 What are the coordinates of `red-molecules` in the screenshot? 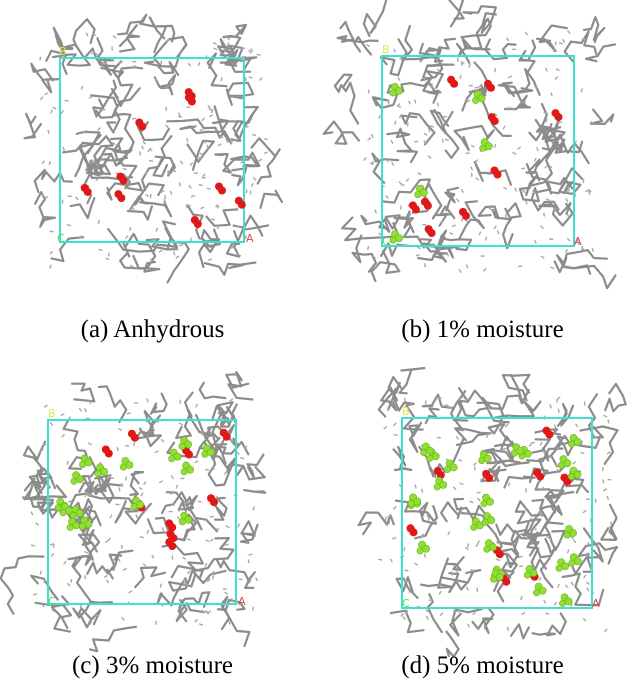 It's located at (485, 156).